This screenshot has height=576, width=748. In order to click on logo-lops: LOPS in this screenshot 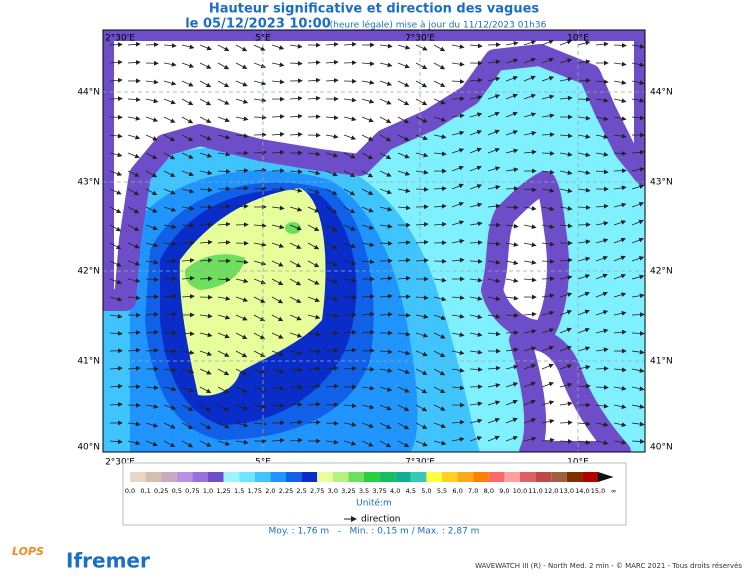, I will do `click(28, 551)`.